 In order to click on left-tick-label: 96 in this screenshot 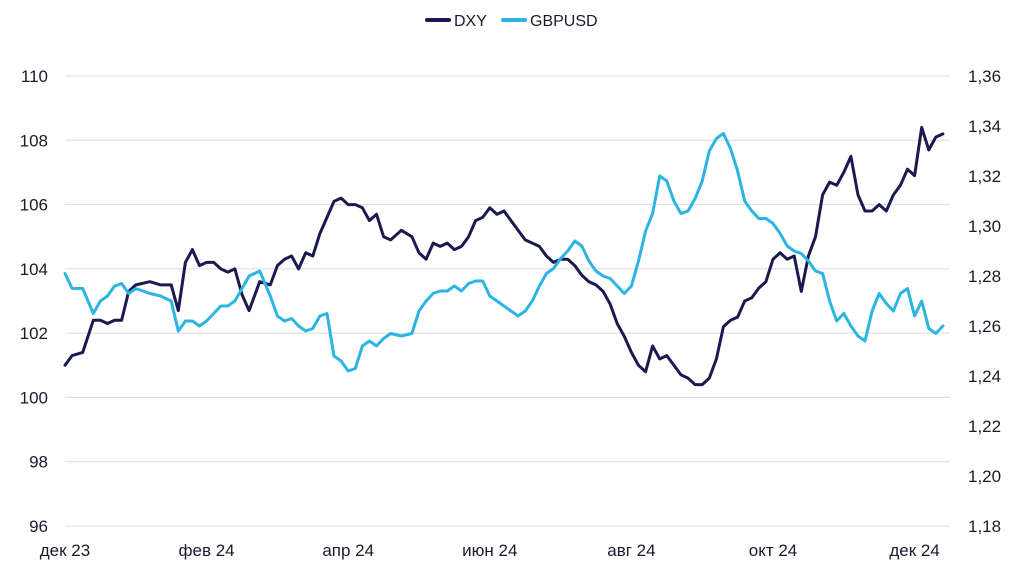, I will do `click(38, 526)`.